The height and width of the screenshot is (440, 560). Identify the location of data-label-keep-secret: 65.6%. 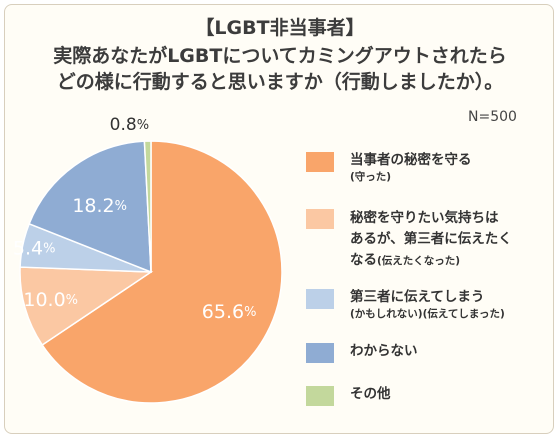
(229, 312).